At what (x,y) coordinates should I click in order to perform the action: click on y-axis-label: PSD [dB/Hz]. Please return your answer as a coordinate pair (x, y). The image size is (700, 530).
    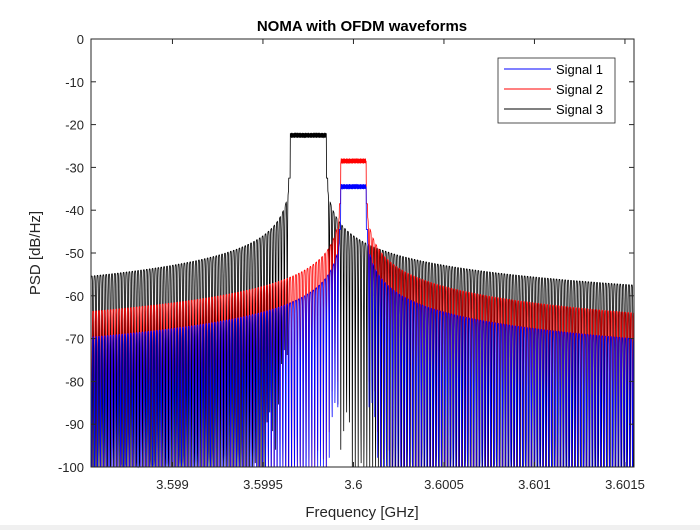
    Looking at the image, I should click on (35, 253).